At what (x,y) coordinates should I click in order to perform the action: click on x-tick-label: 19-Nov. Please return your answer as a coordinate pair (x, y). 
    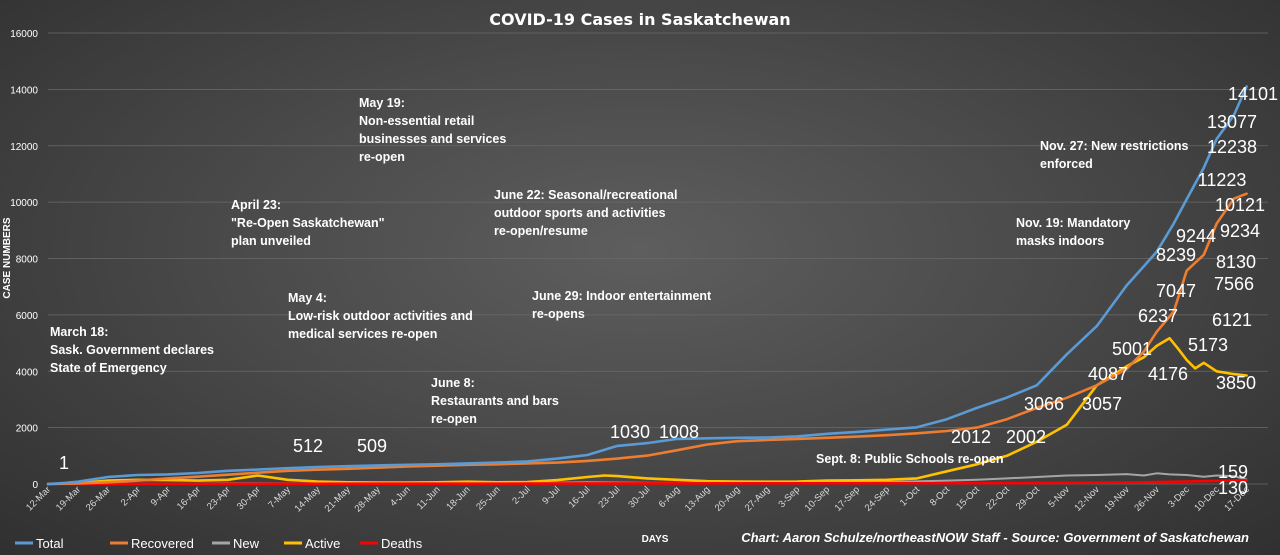
    Looking at the image, I should click on (1117, 499).